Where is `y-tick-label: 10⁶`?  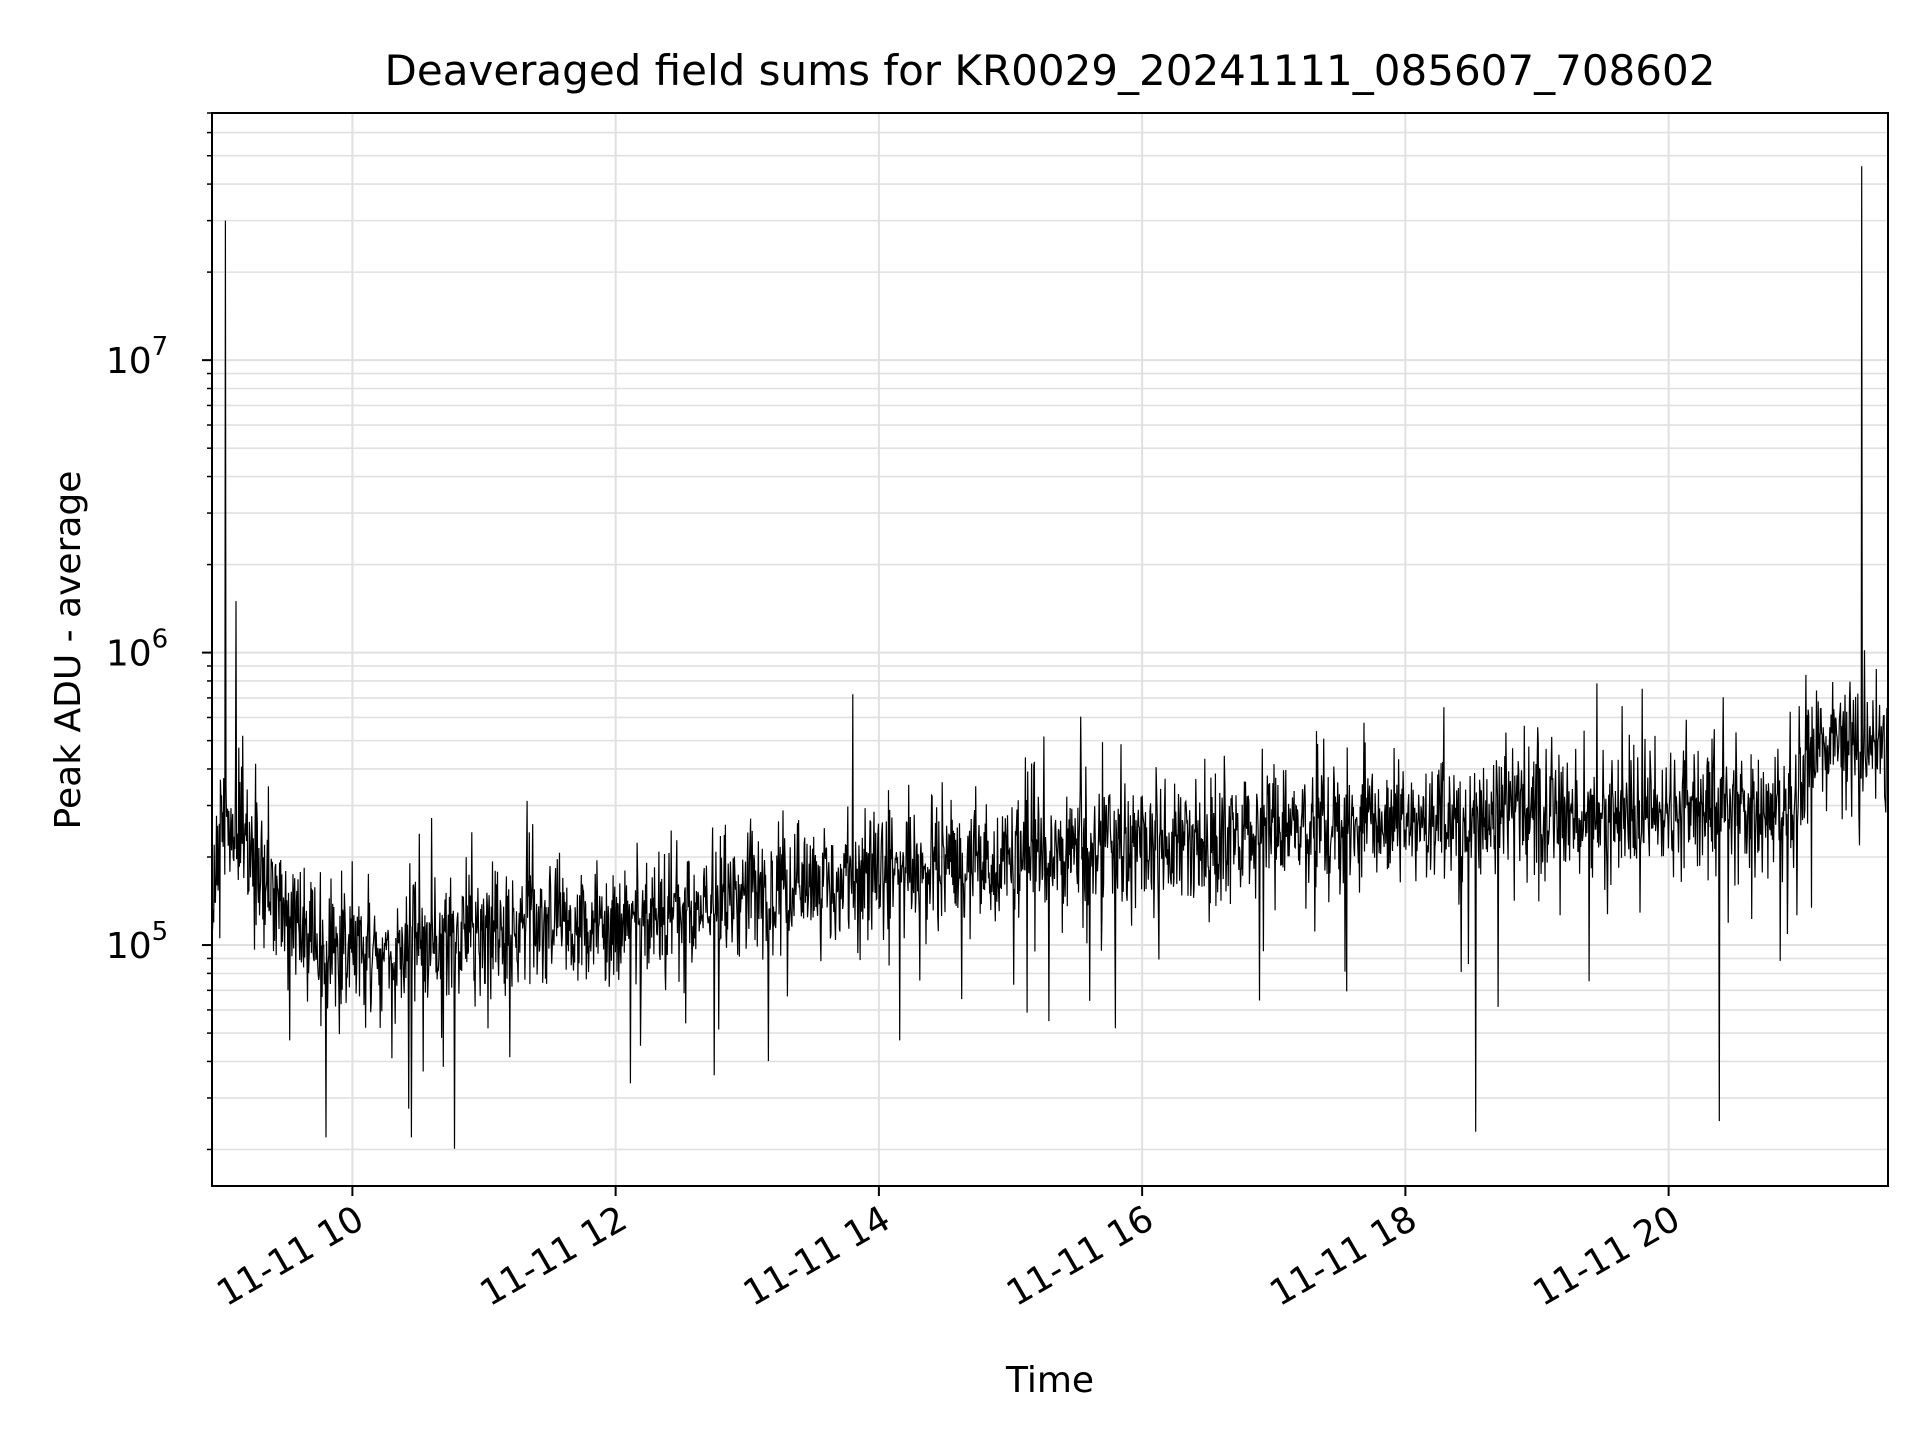
y-tick-label: 10⁶ is located at coordinates (137, 650).